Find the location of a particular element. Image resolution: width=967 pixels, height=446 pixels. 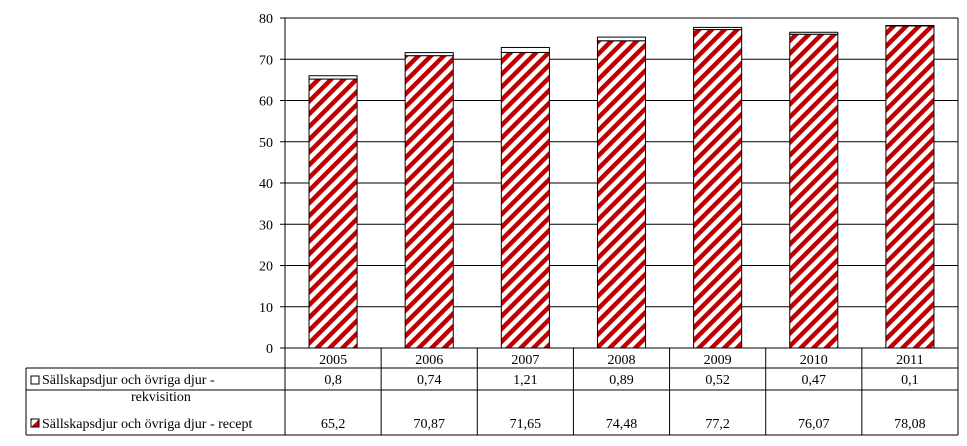

value-rekvisition: 1,21 is located at coordinates (525, 380).